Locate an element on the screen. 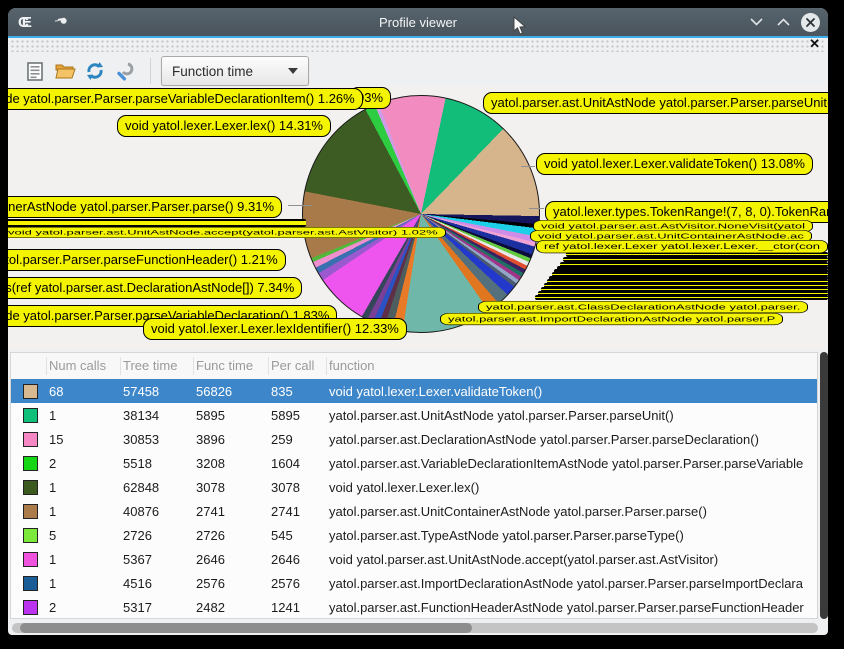 The image size is (844, 649). pin-icon is located at coordinates (60, 21).